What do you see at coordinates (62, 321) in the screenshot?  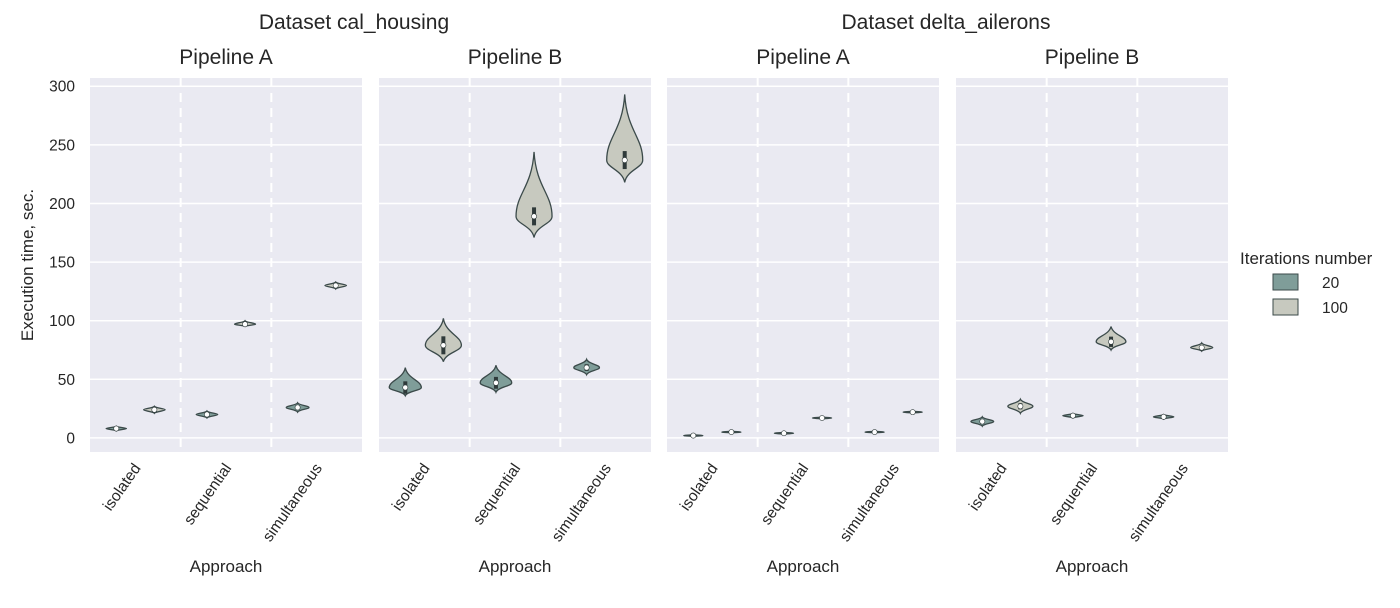 I see `y-tick-label: 100` at bounding box center [62, 321].